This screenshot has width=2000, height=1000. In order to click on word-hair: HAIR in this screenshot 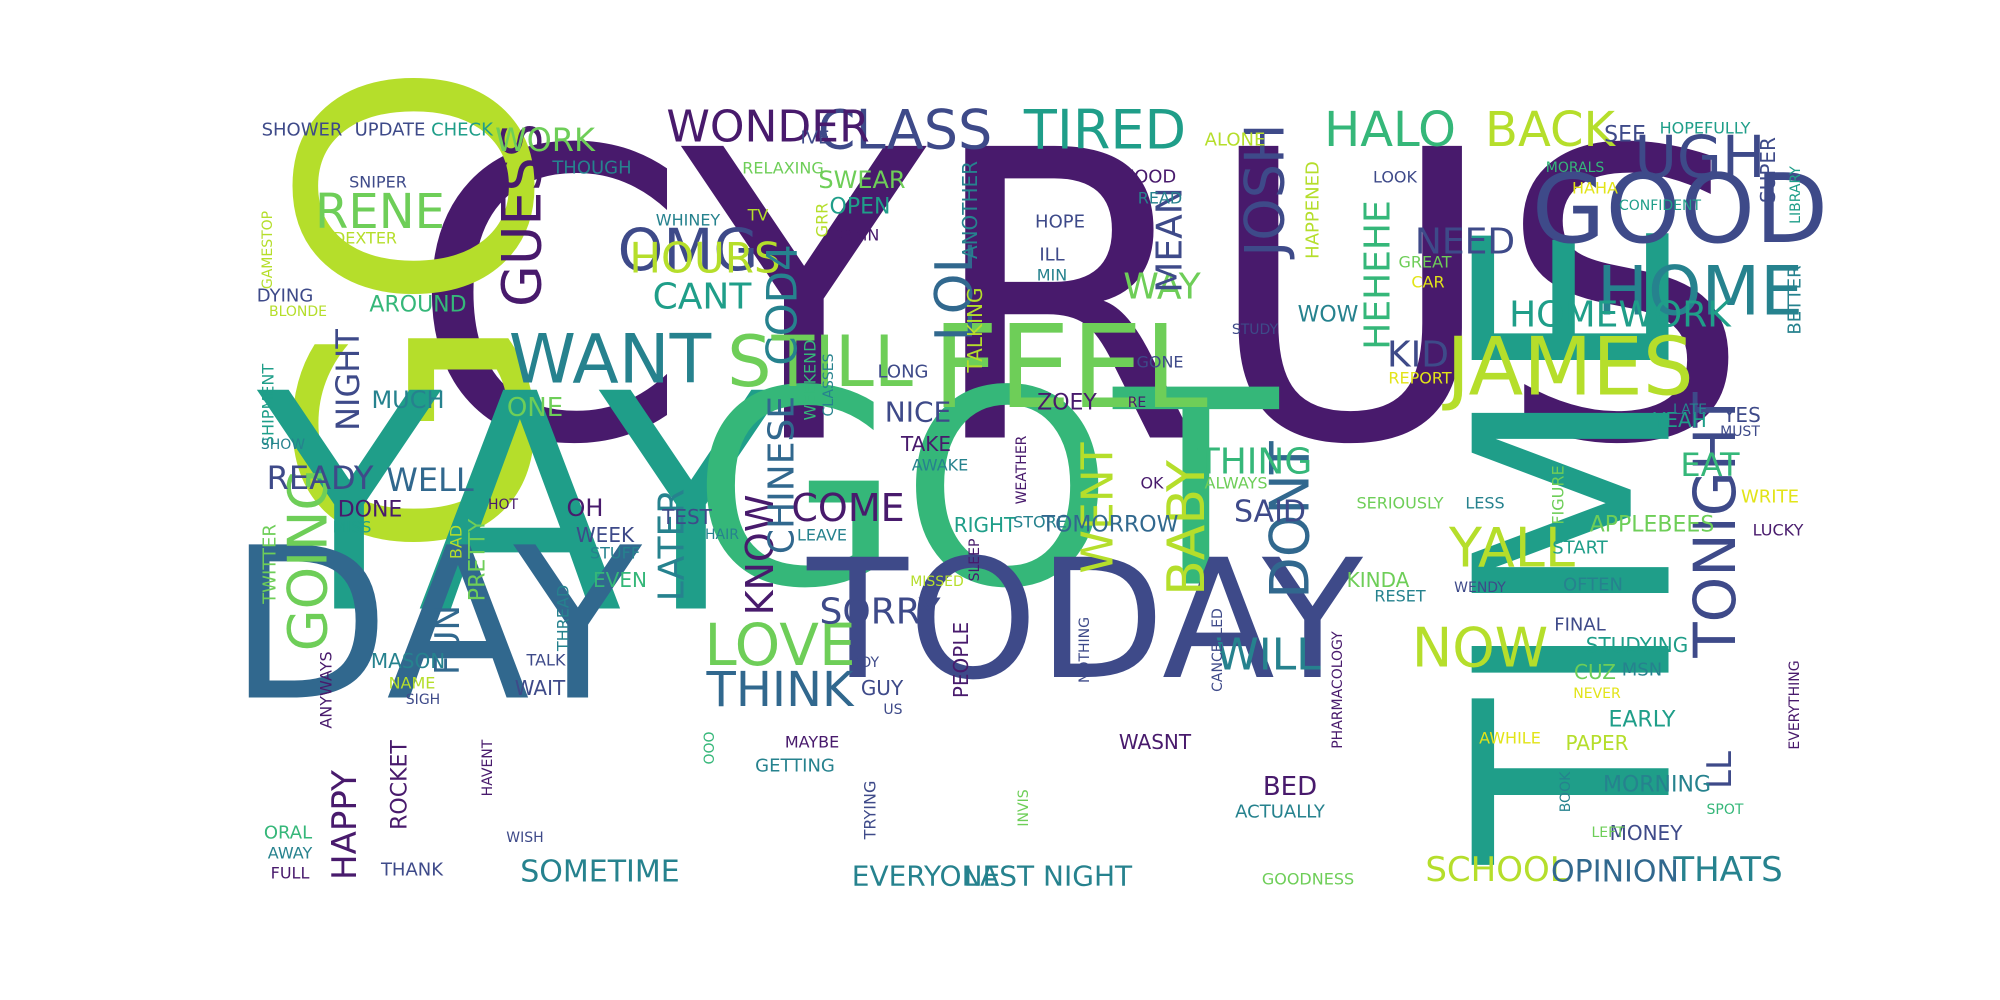, I will do `click(722, 535)`.